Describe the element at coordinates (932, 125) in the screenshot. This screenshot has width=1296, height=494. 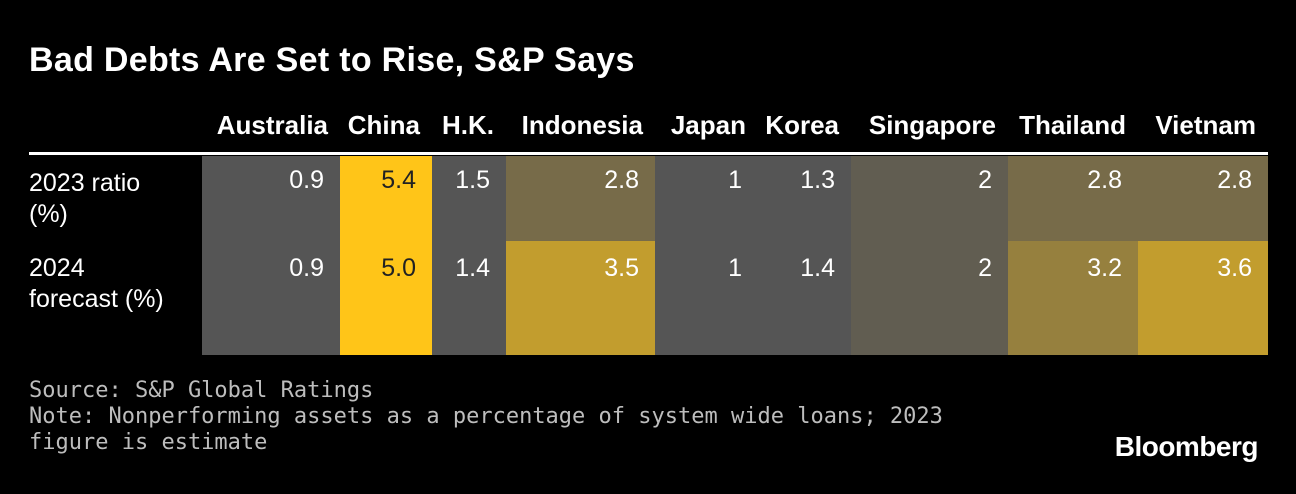
I see `column-header: Singapore` at that location.